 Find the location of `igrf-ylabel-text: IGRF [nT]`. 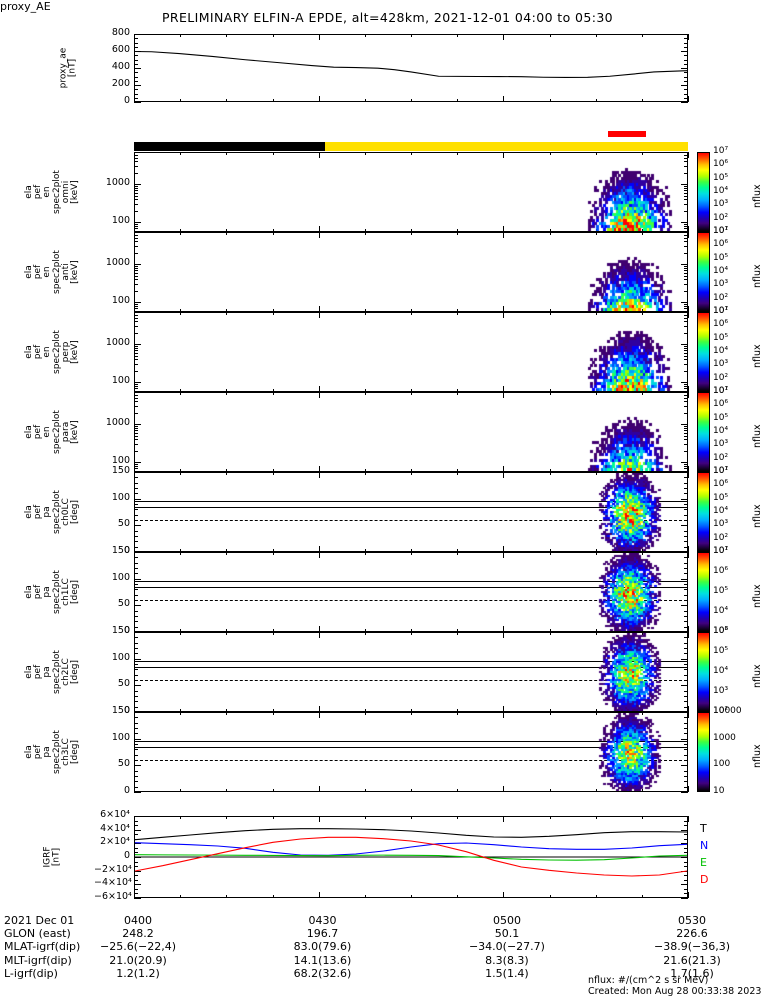

igrf-ylabel-text: IGRF [nT] is located at coordinates (52, 857).